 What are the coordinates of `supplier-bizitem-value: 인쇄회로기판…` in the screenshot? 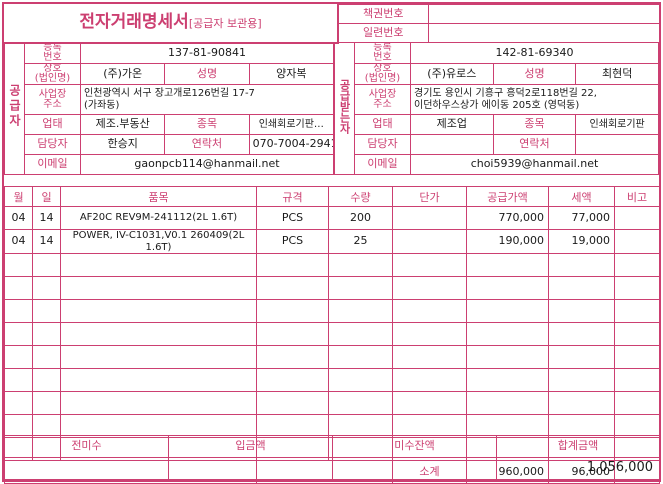 It's located at (291, 124).